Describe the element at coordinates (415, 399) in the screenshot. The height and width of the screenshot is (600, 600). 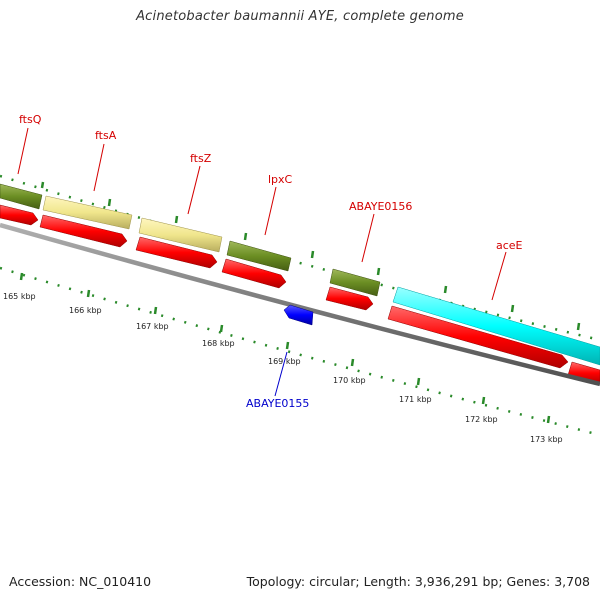
I see `ruler-label-171: 171 kbp` at that location.